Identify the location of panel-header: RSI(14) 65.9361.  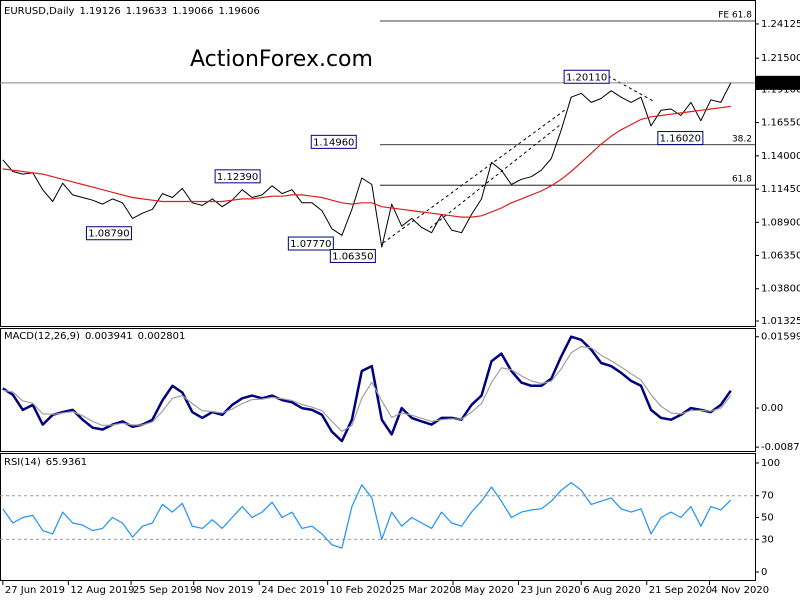
(45, 462).